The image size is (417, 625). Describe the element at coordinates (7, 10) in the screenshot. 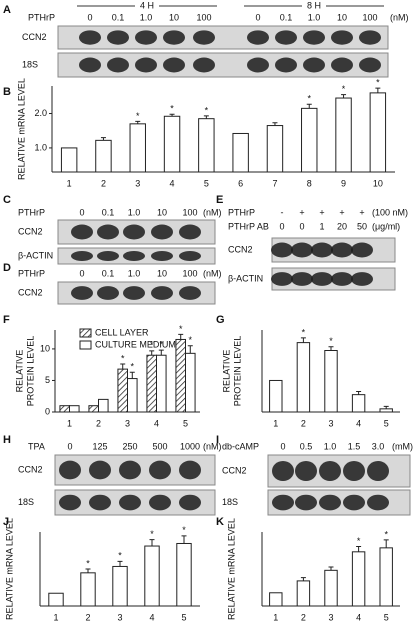

I see `panel-label: A` at that location.